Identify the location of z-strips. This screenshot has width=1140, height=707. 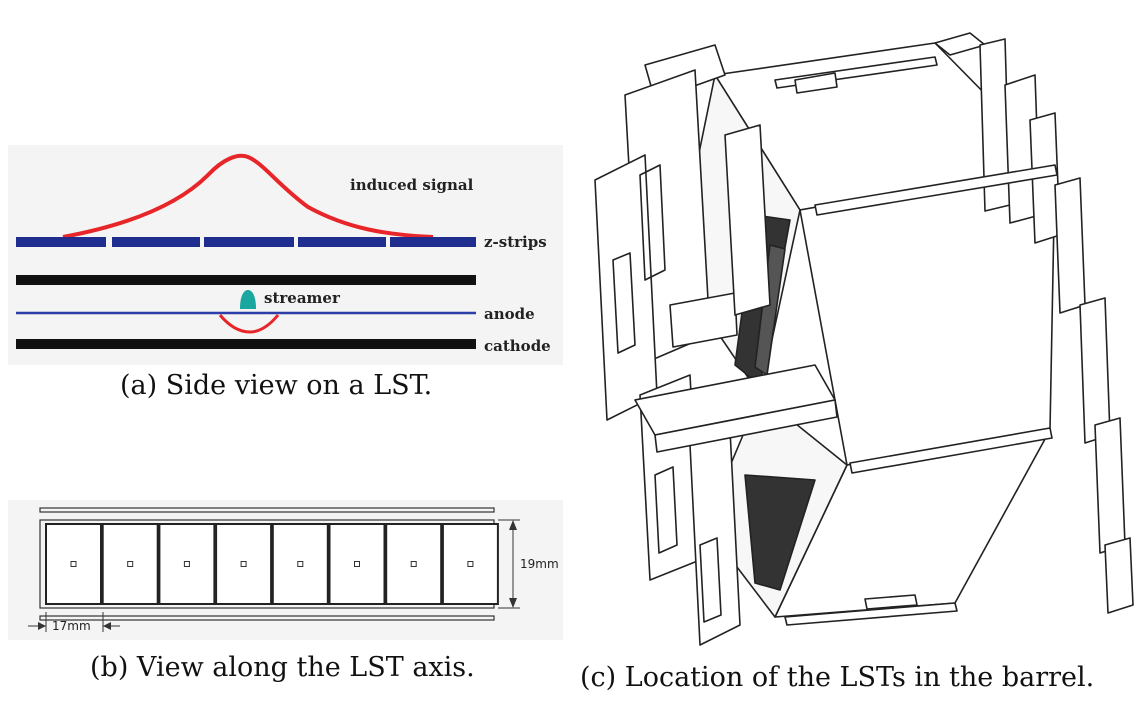
(246, 242).